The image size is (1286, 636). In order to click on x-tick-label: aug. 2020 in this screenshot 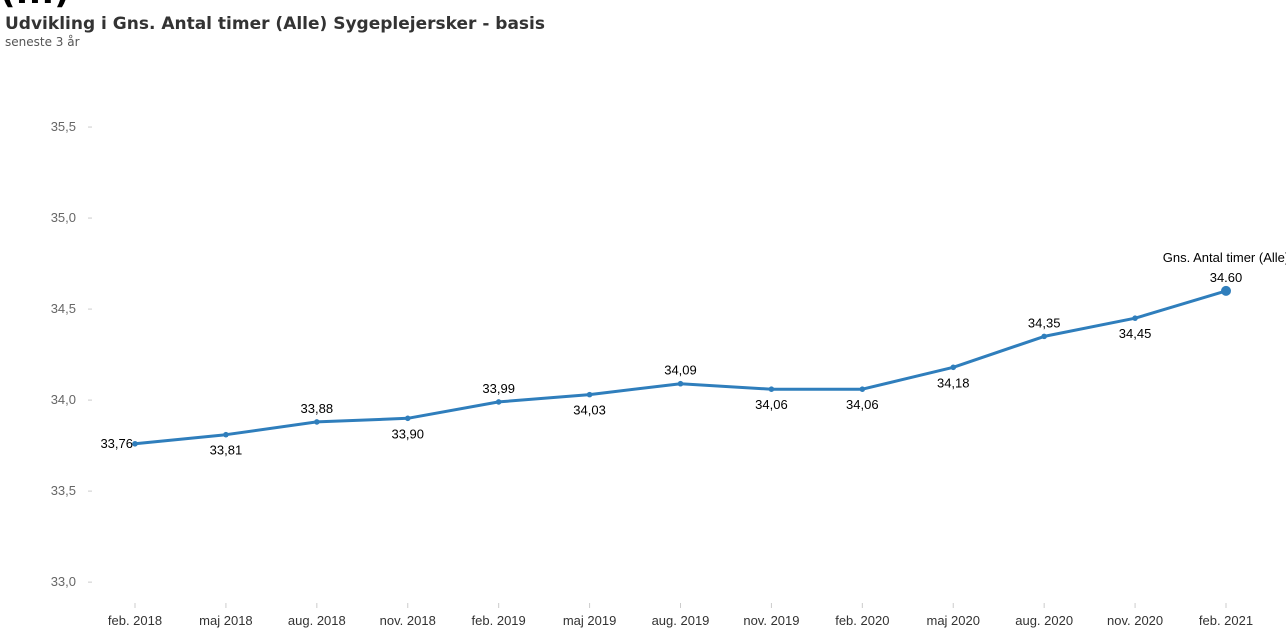, I will do `click(1044, 620)`.